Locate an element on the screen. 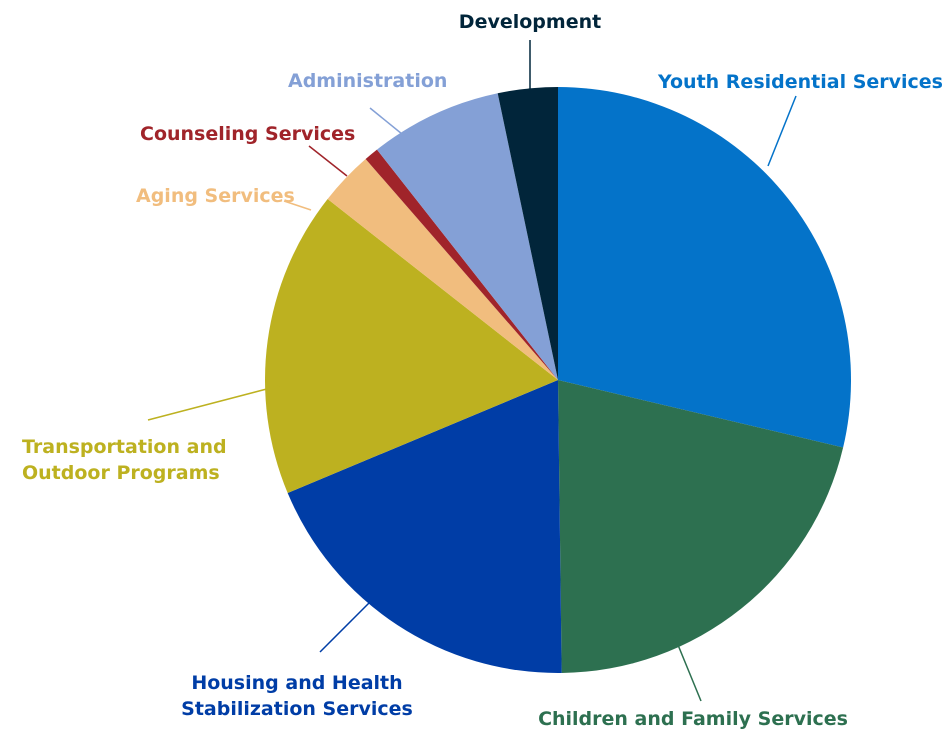 The width and height of the screenshot is (948, 731). pie-slice-transportation-and-outdoor-programs is located at coordinates (411, 345).